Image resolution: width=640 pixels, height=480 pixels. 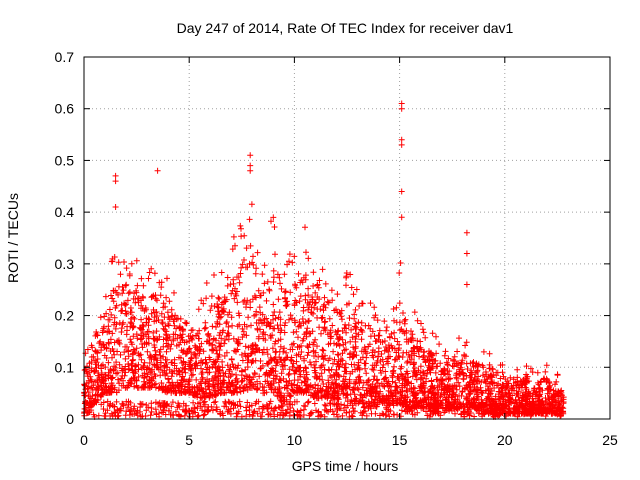 I want to click on x-tick-label: 5, so click(x=189, y=440).